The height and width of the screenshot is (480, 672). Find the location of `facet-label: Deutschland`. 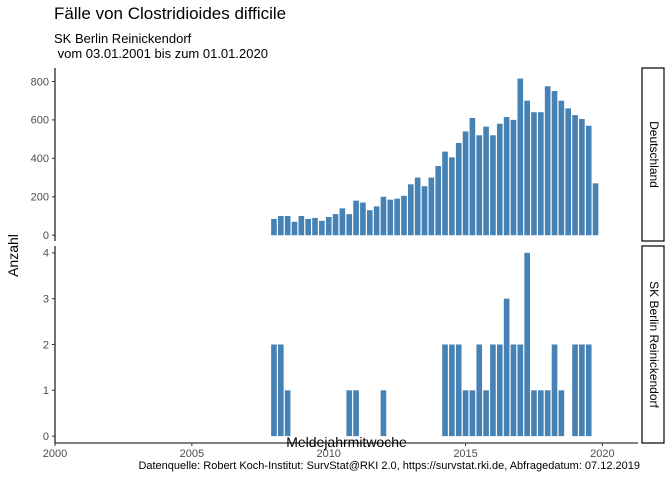

facet-label: Deutschland is located at coordinates (654, 154).